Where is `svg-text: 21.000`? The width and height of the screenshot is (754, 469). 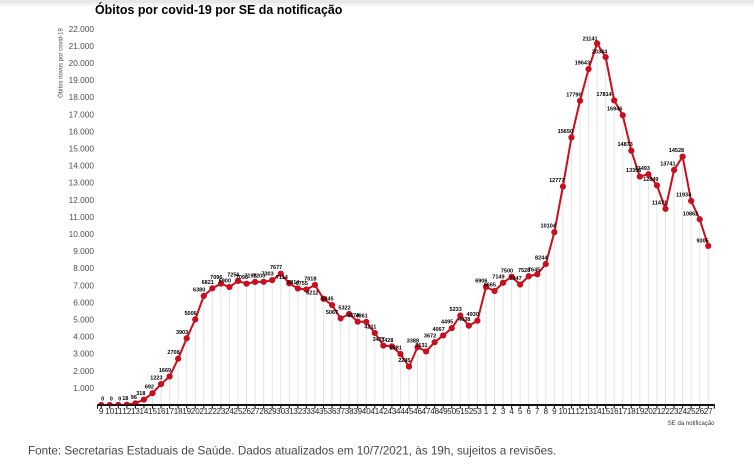
svg-text: 21.000 is located at coordinates (82, 46).